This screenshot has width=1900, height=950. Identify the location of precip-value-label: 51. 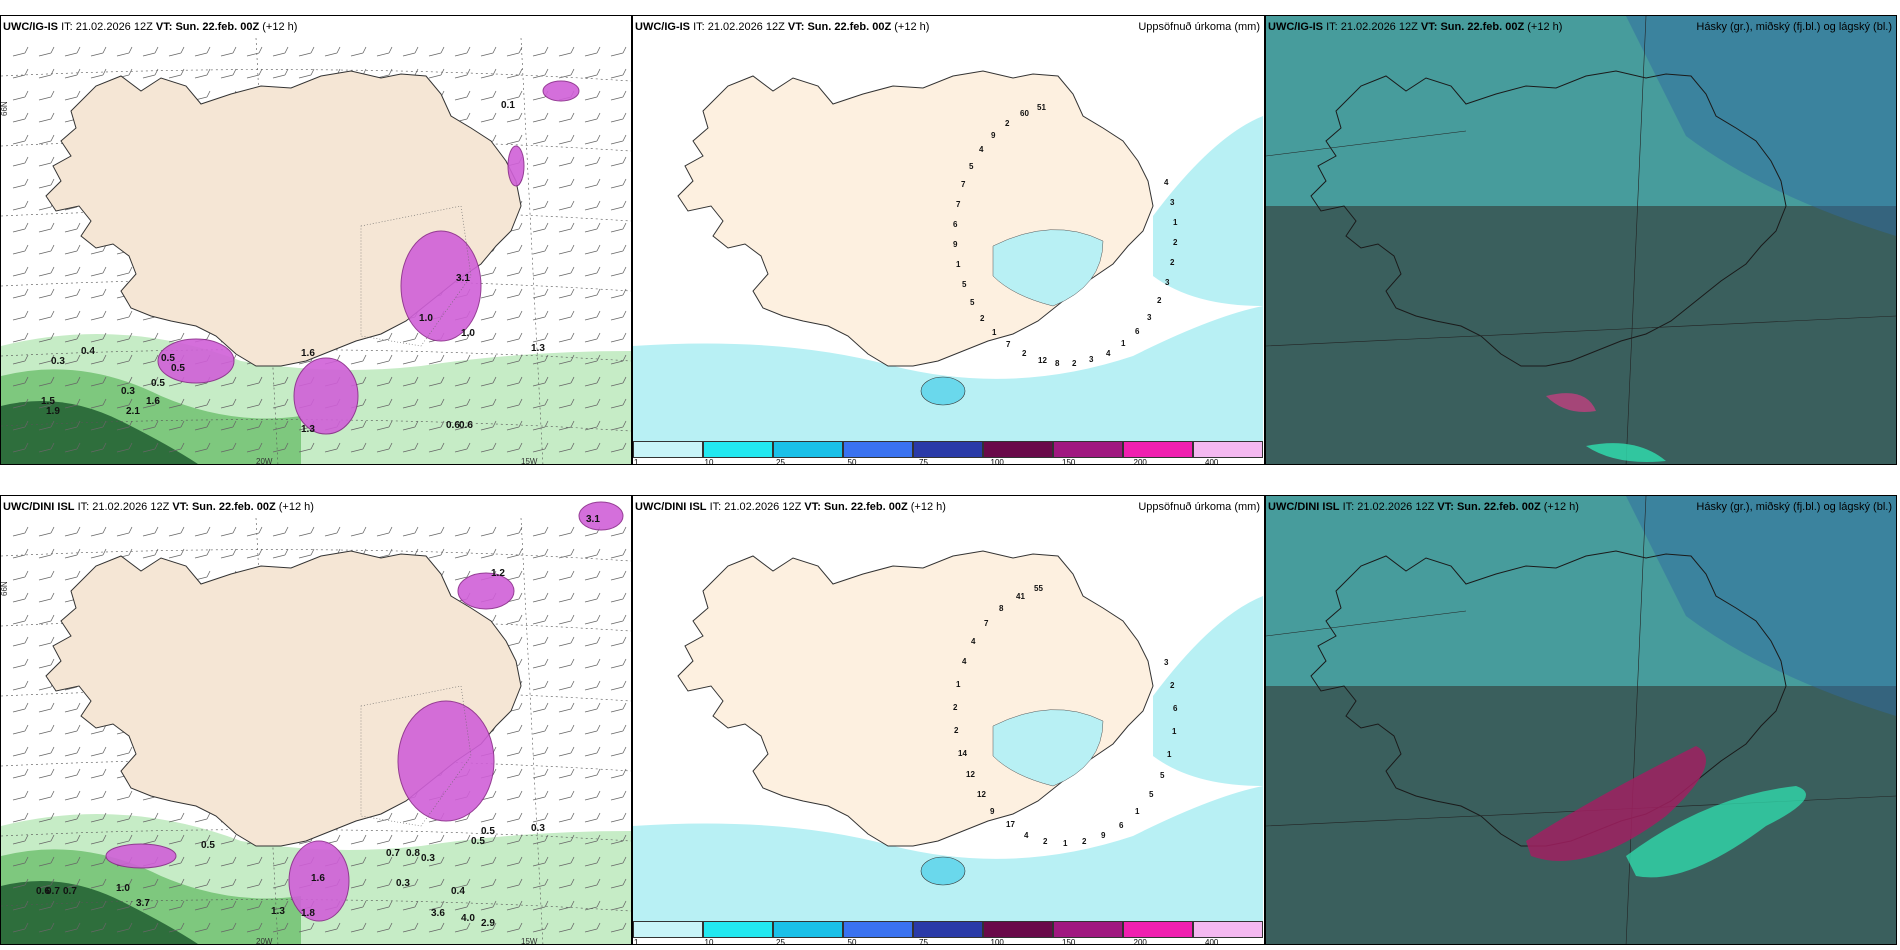
(1041, 107).